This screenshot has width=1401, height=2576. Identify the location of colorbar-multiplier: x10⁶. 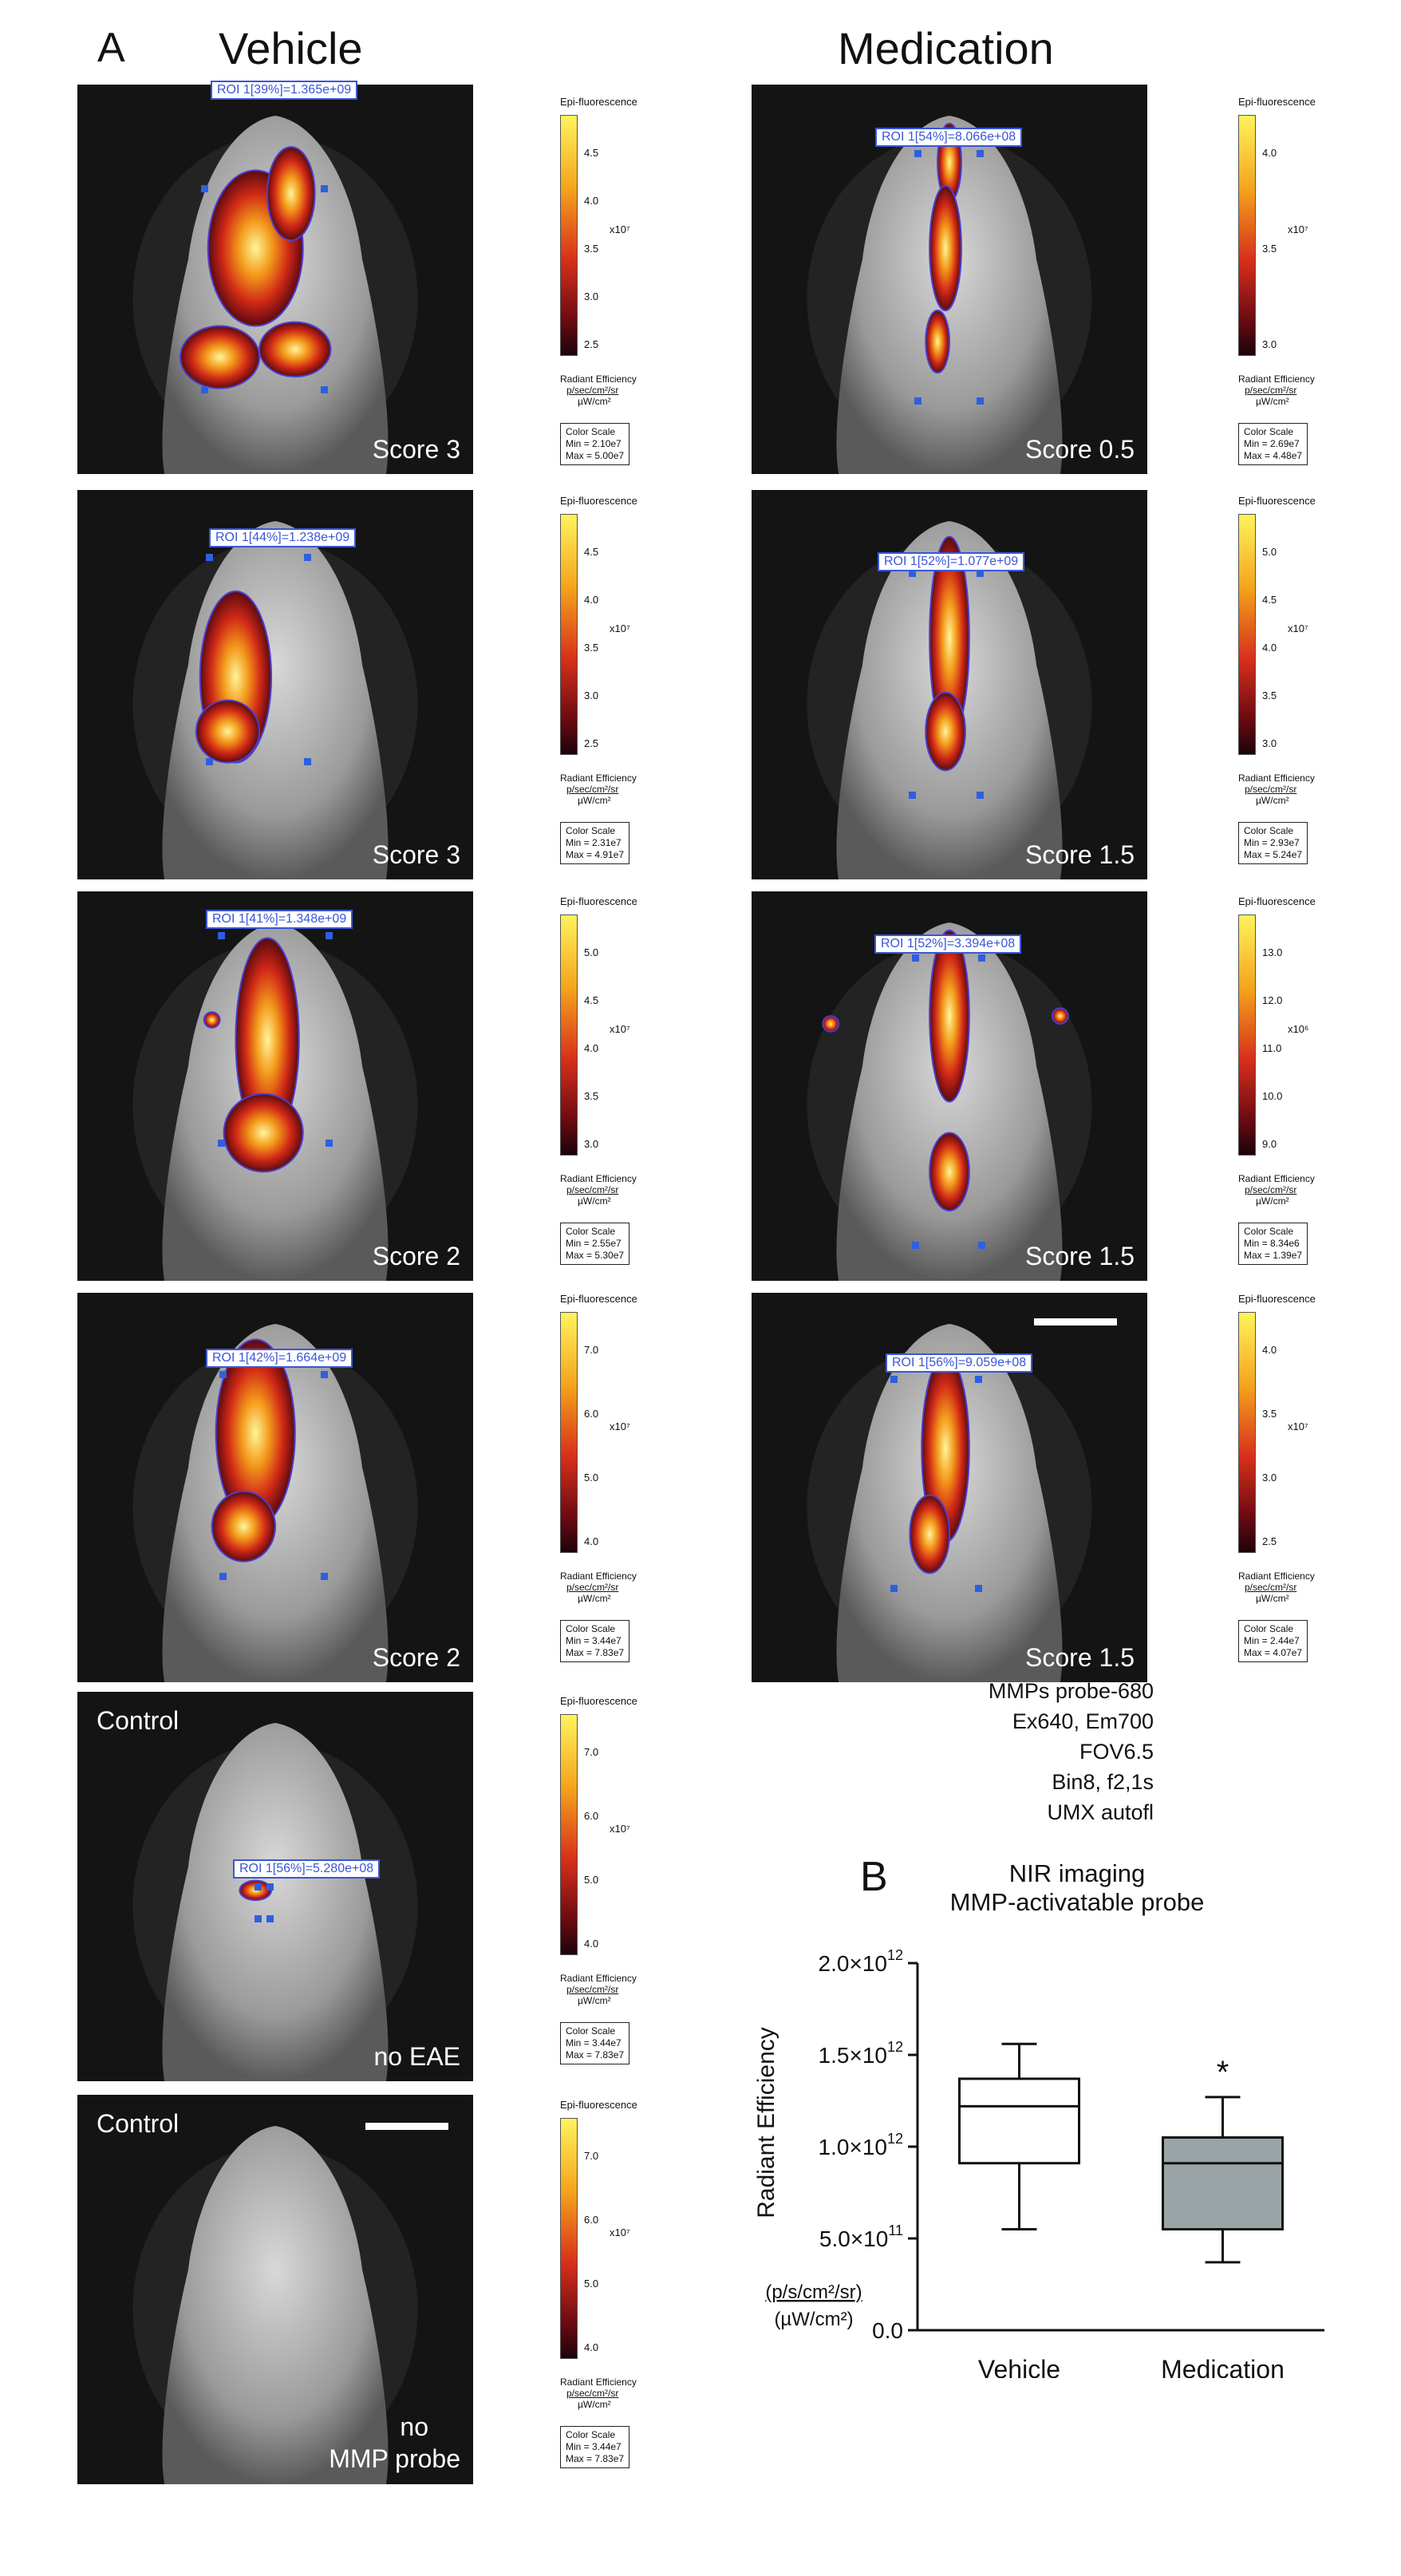
(1298, 1029).